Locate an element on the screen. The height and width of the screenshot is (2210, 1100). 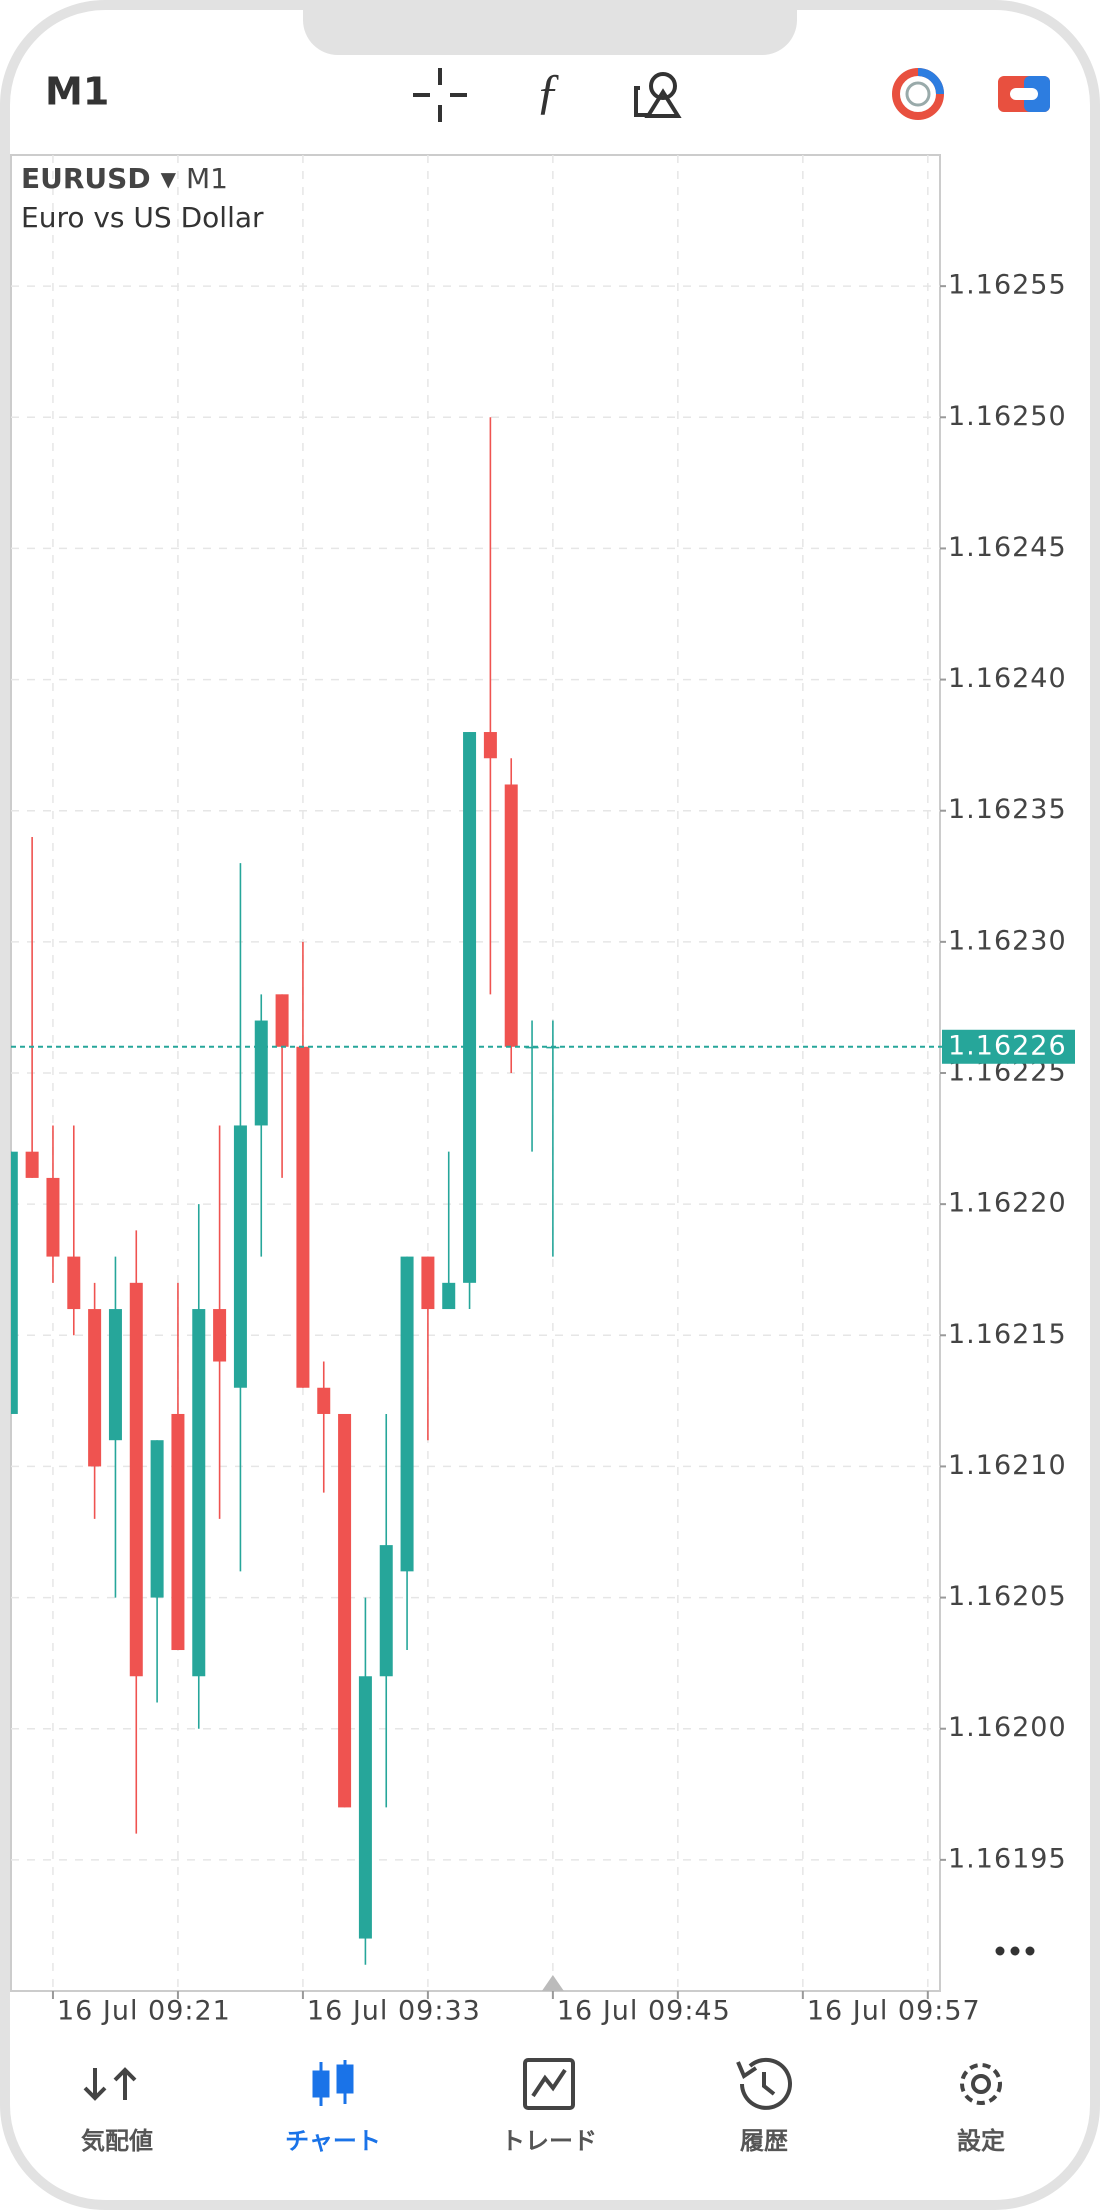
symbol: EURUSD ▼ M1 is located at coordinates (124, 178).